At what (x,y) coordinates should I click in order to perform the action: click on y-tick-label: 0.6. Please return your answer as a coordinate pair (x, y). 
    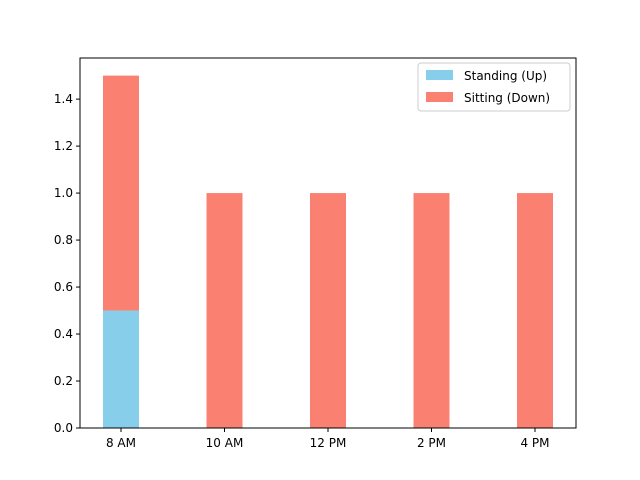
    Looking at the image, I should click on (63, 287).